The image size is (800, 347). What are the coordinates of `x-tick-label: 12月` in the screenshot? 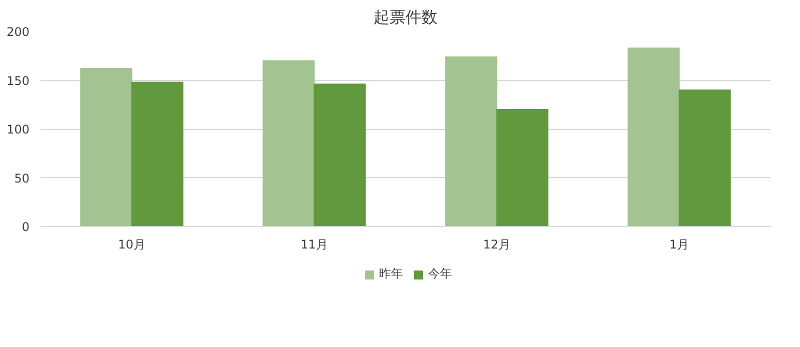 It's located at (496, 245).